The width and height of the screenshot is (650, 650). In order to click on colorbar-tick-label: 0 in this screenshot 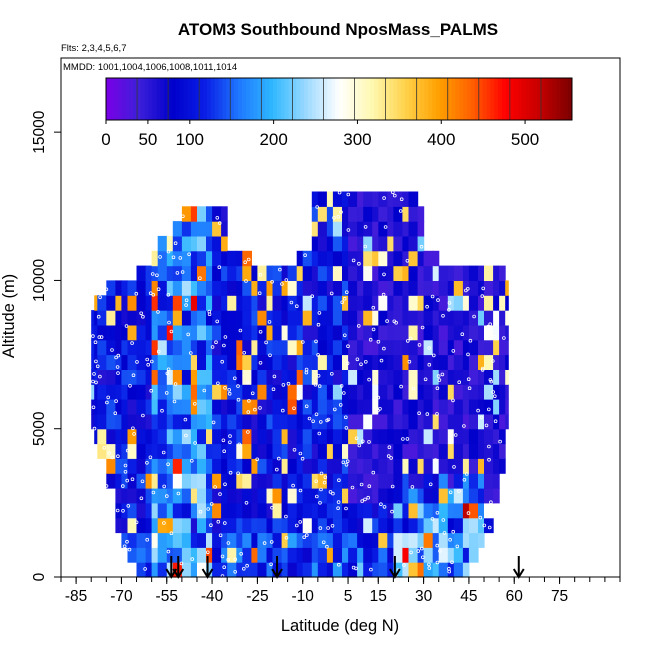, I will do `click(105, 139)`.